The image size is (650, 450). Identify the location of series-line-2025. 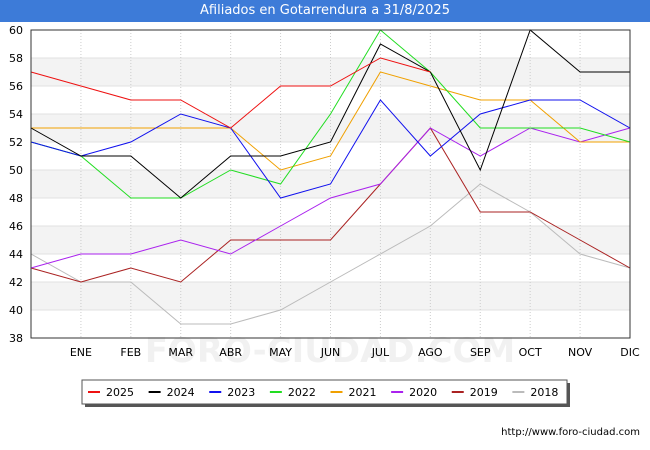
(230, 93).